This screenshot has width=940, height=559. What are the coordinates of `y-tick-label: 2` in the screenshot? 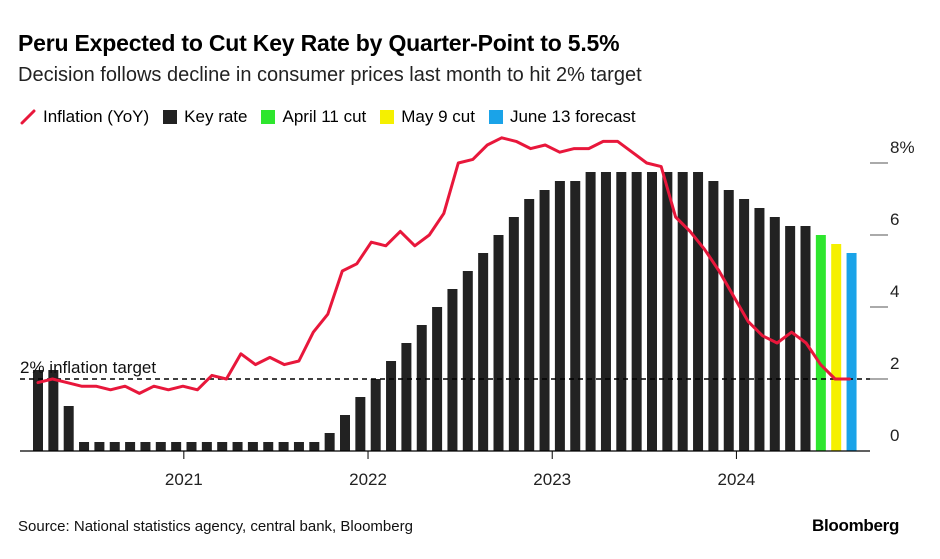 It's located at (894, 363).